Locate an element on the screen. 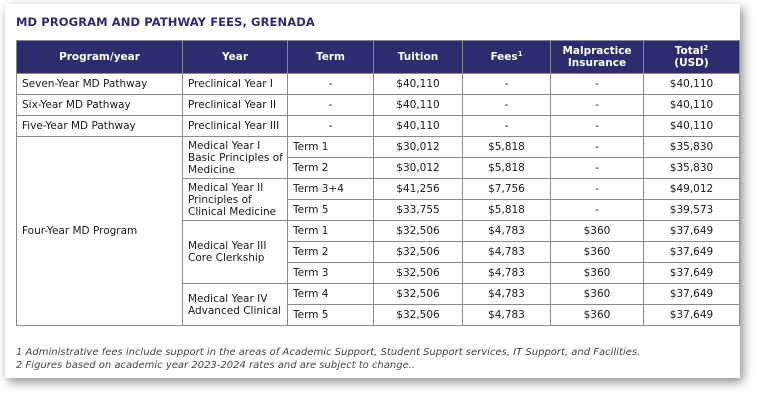 The height and width of the screenshot is (416, 770). header-total-footnote-mark: 2 is located at coordinates (706, 48).